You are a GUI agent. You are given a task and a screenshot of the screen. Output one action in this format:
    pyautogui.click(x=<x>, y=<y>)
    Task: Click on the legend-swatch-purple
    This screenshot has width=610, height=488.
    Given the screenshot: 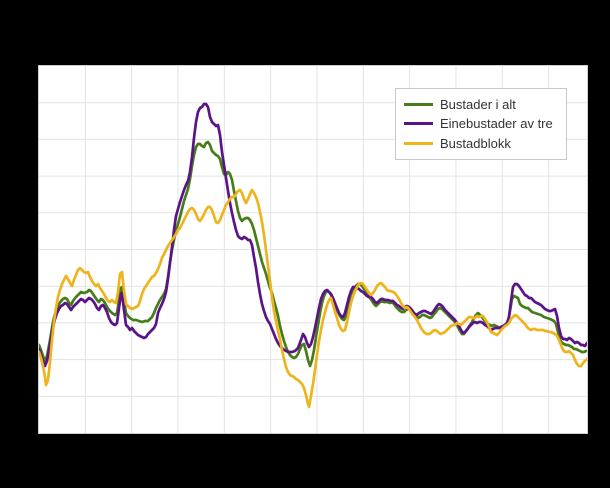 What is the action you would take?
    pyautogui.click(x=418, y=124)
    